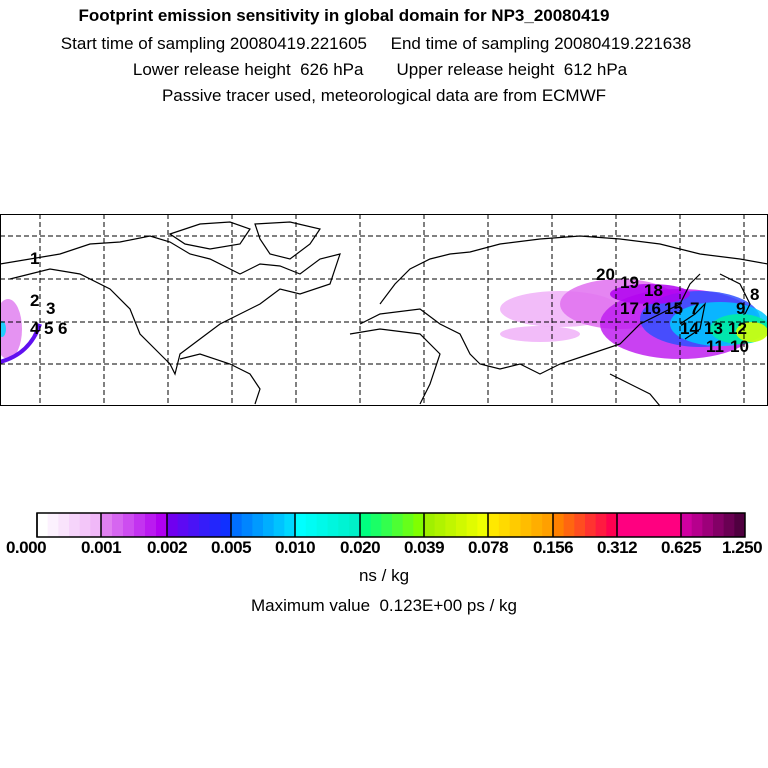 The image size is (768, 768). Describe the element at coordinates (384, 575) in the screenshot. I see `colorbar-units: ns / kg` at that location.